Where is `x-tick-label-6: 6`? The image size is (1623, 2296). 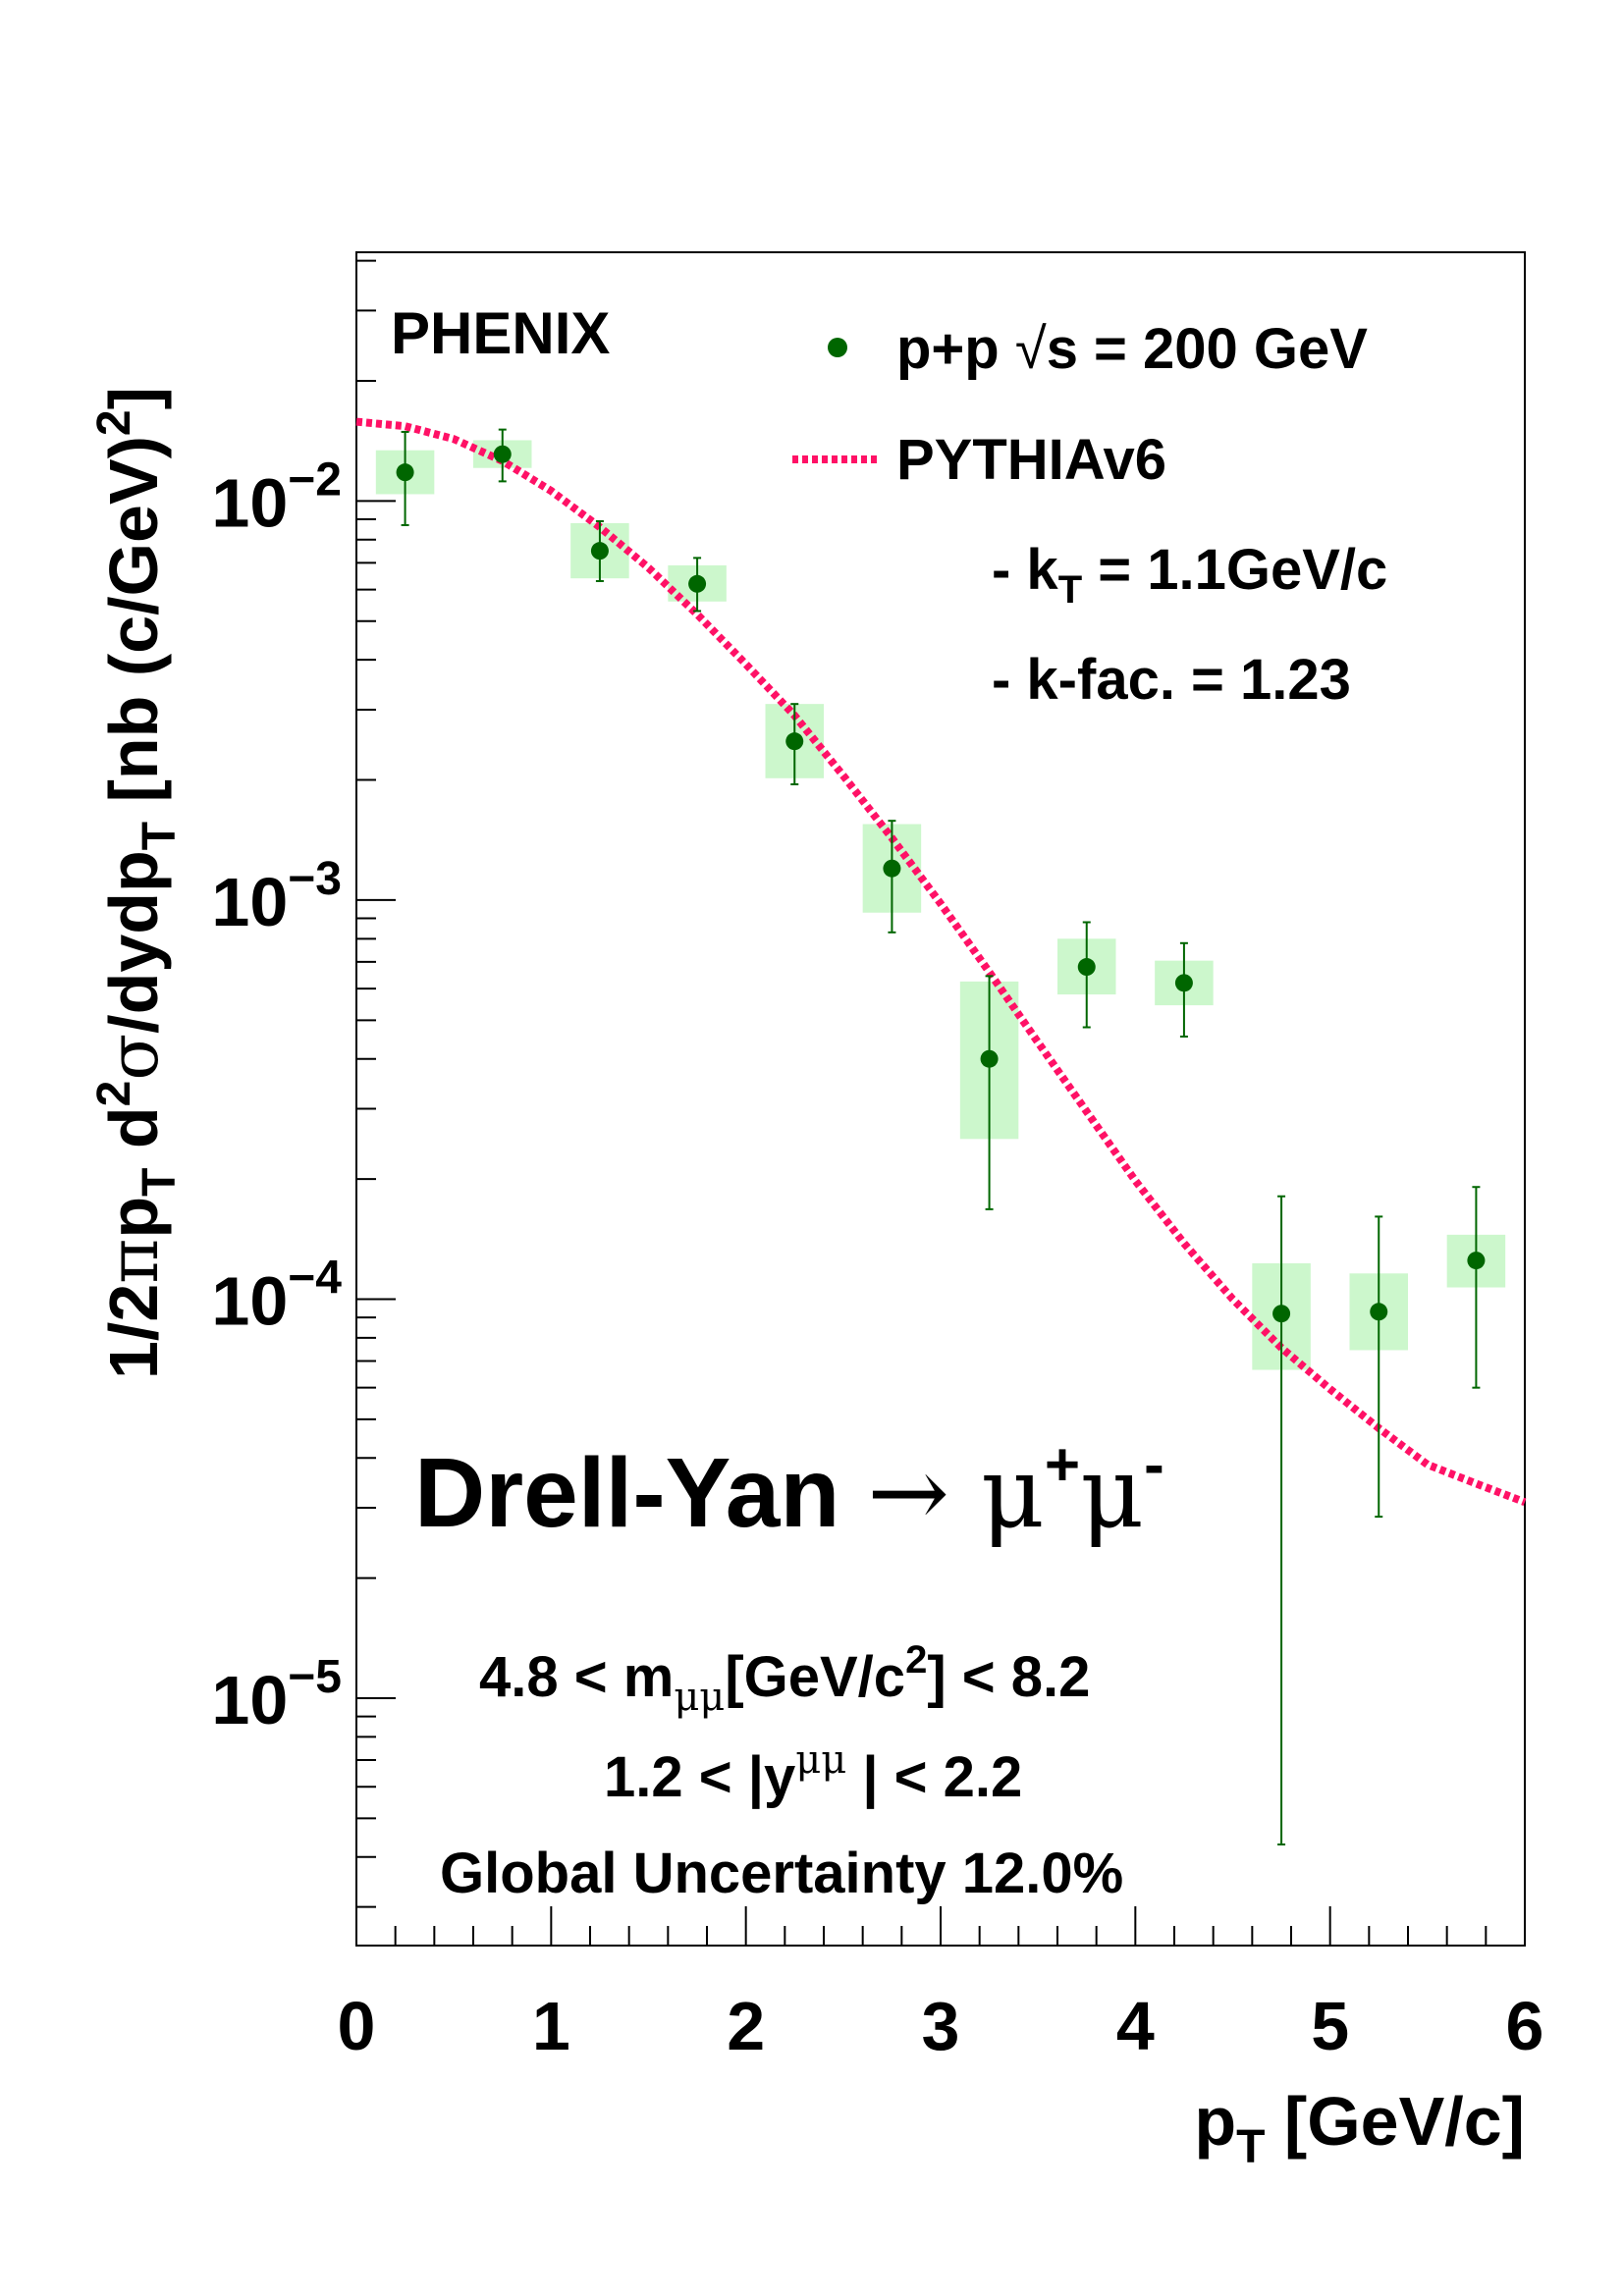 x-tick-label-6: 6 is located at coordinates (1525, 2026).